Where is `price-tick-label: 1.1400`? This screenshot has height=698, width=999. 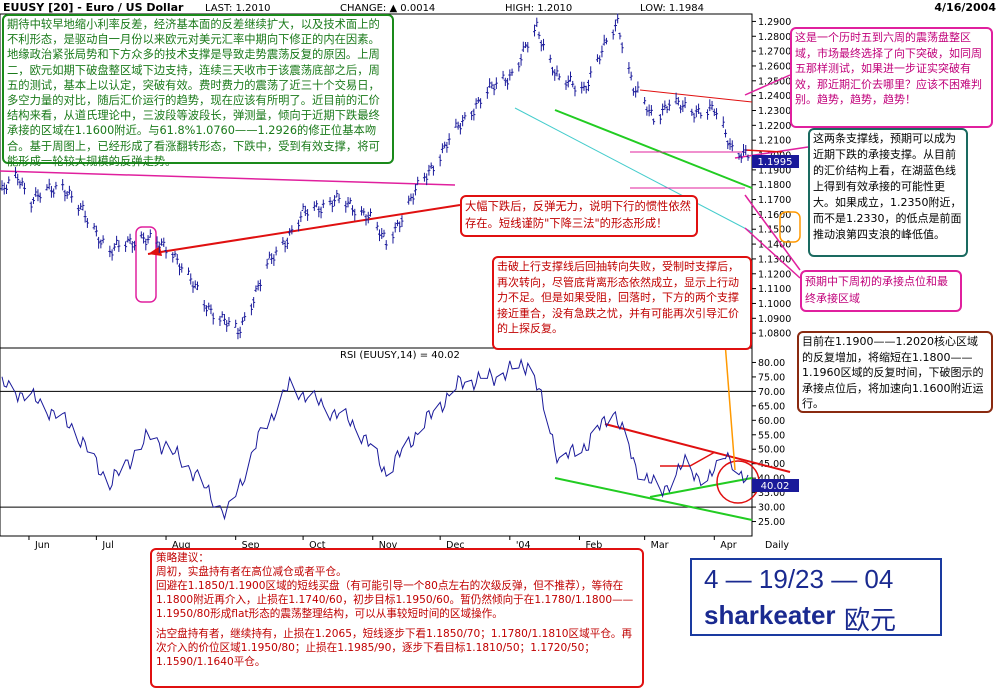
price-tick-label: 1.1400 is located at coordinates (774, 245).